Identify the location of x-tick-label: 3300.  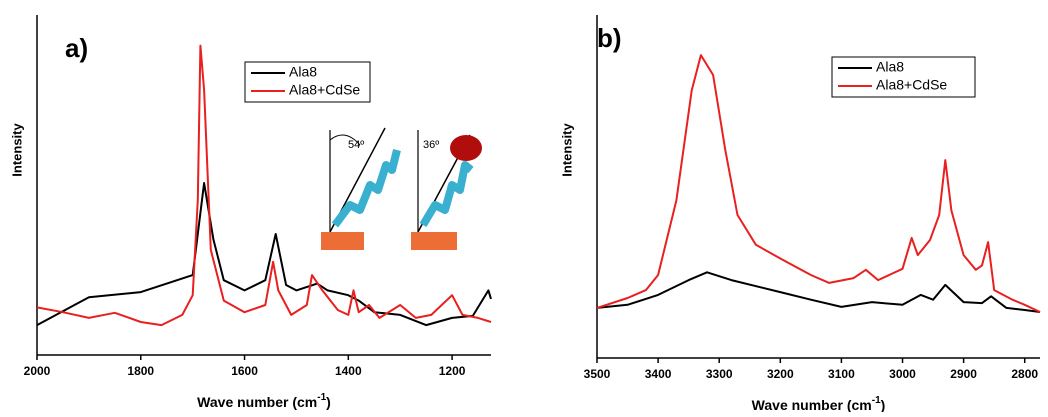
(719, 374).